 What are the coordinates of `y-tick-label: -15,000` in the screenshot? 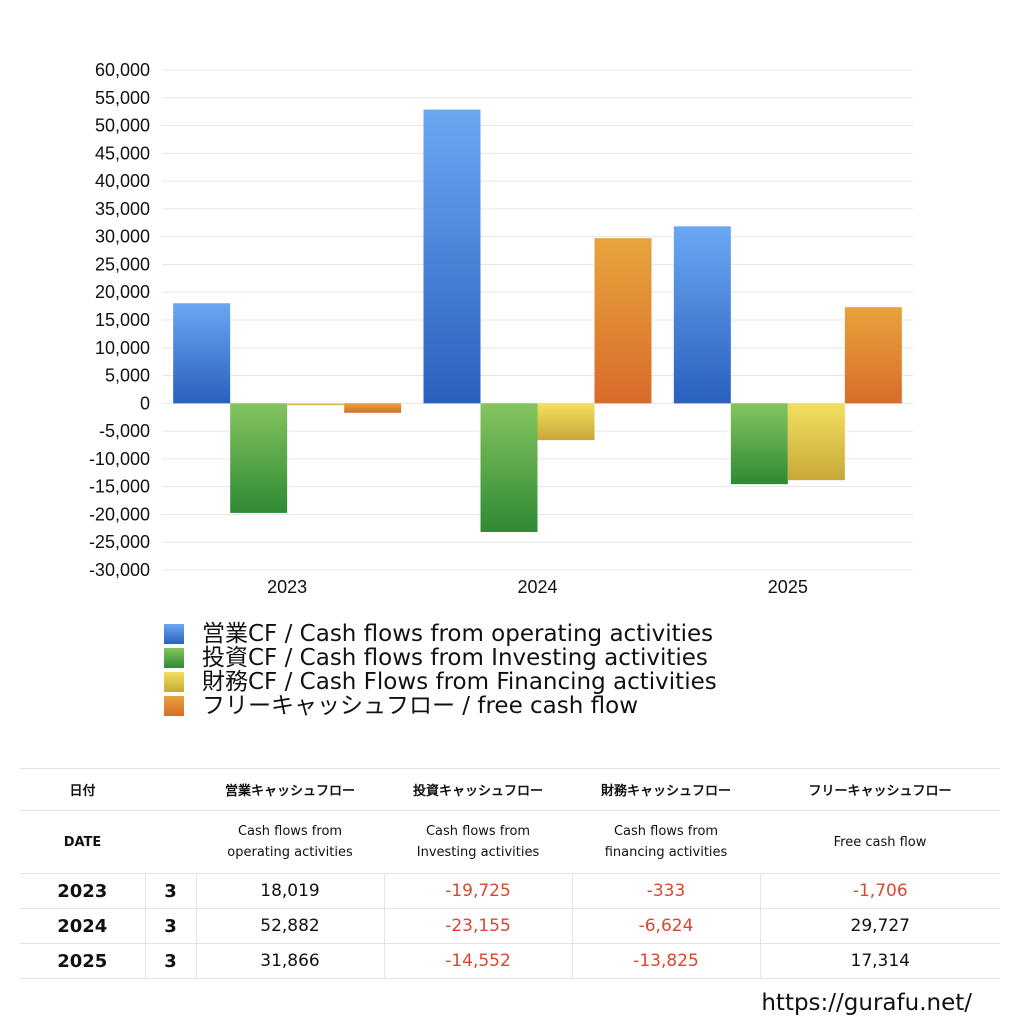 It's located at (119, 487).